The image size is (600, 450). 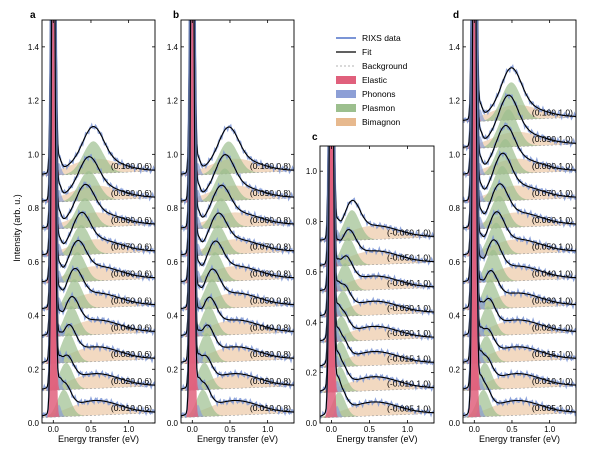 What do you see at coordinates (270, 274) in the screenshot?
I see `curve-label: (0.060,0.8)` at bounding box center [270, 274].